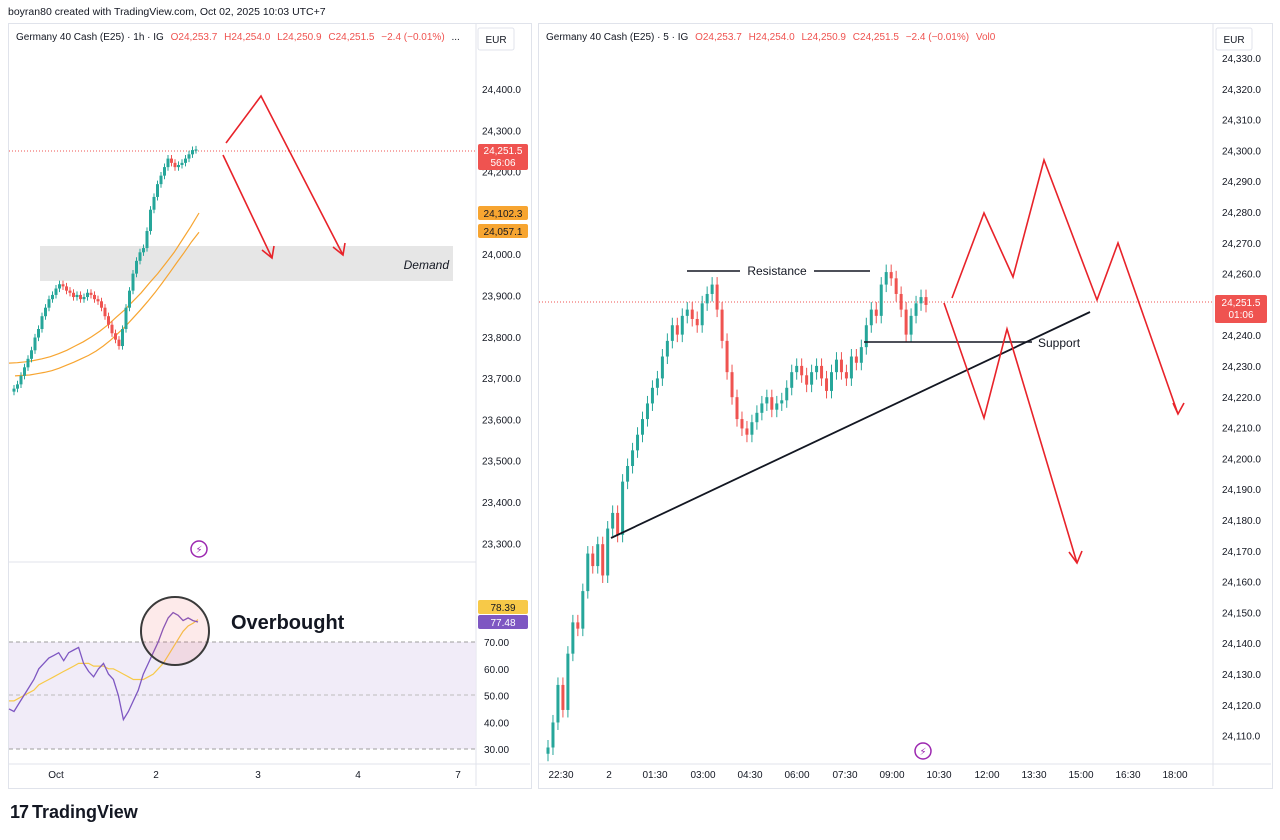 The width and height of the screenshot is (1280, 840). Describe the element at coordinates (501, 544) in the screenshot. I see `left-price-tick: 23,300.0` at that location.